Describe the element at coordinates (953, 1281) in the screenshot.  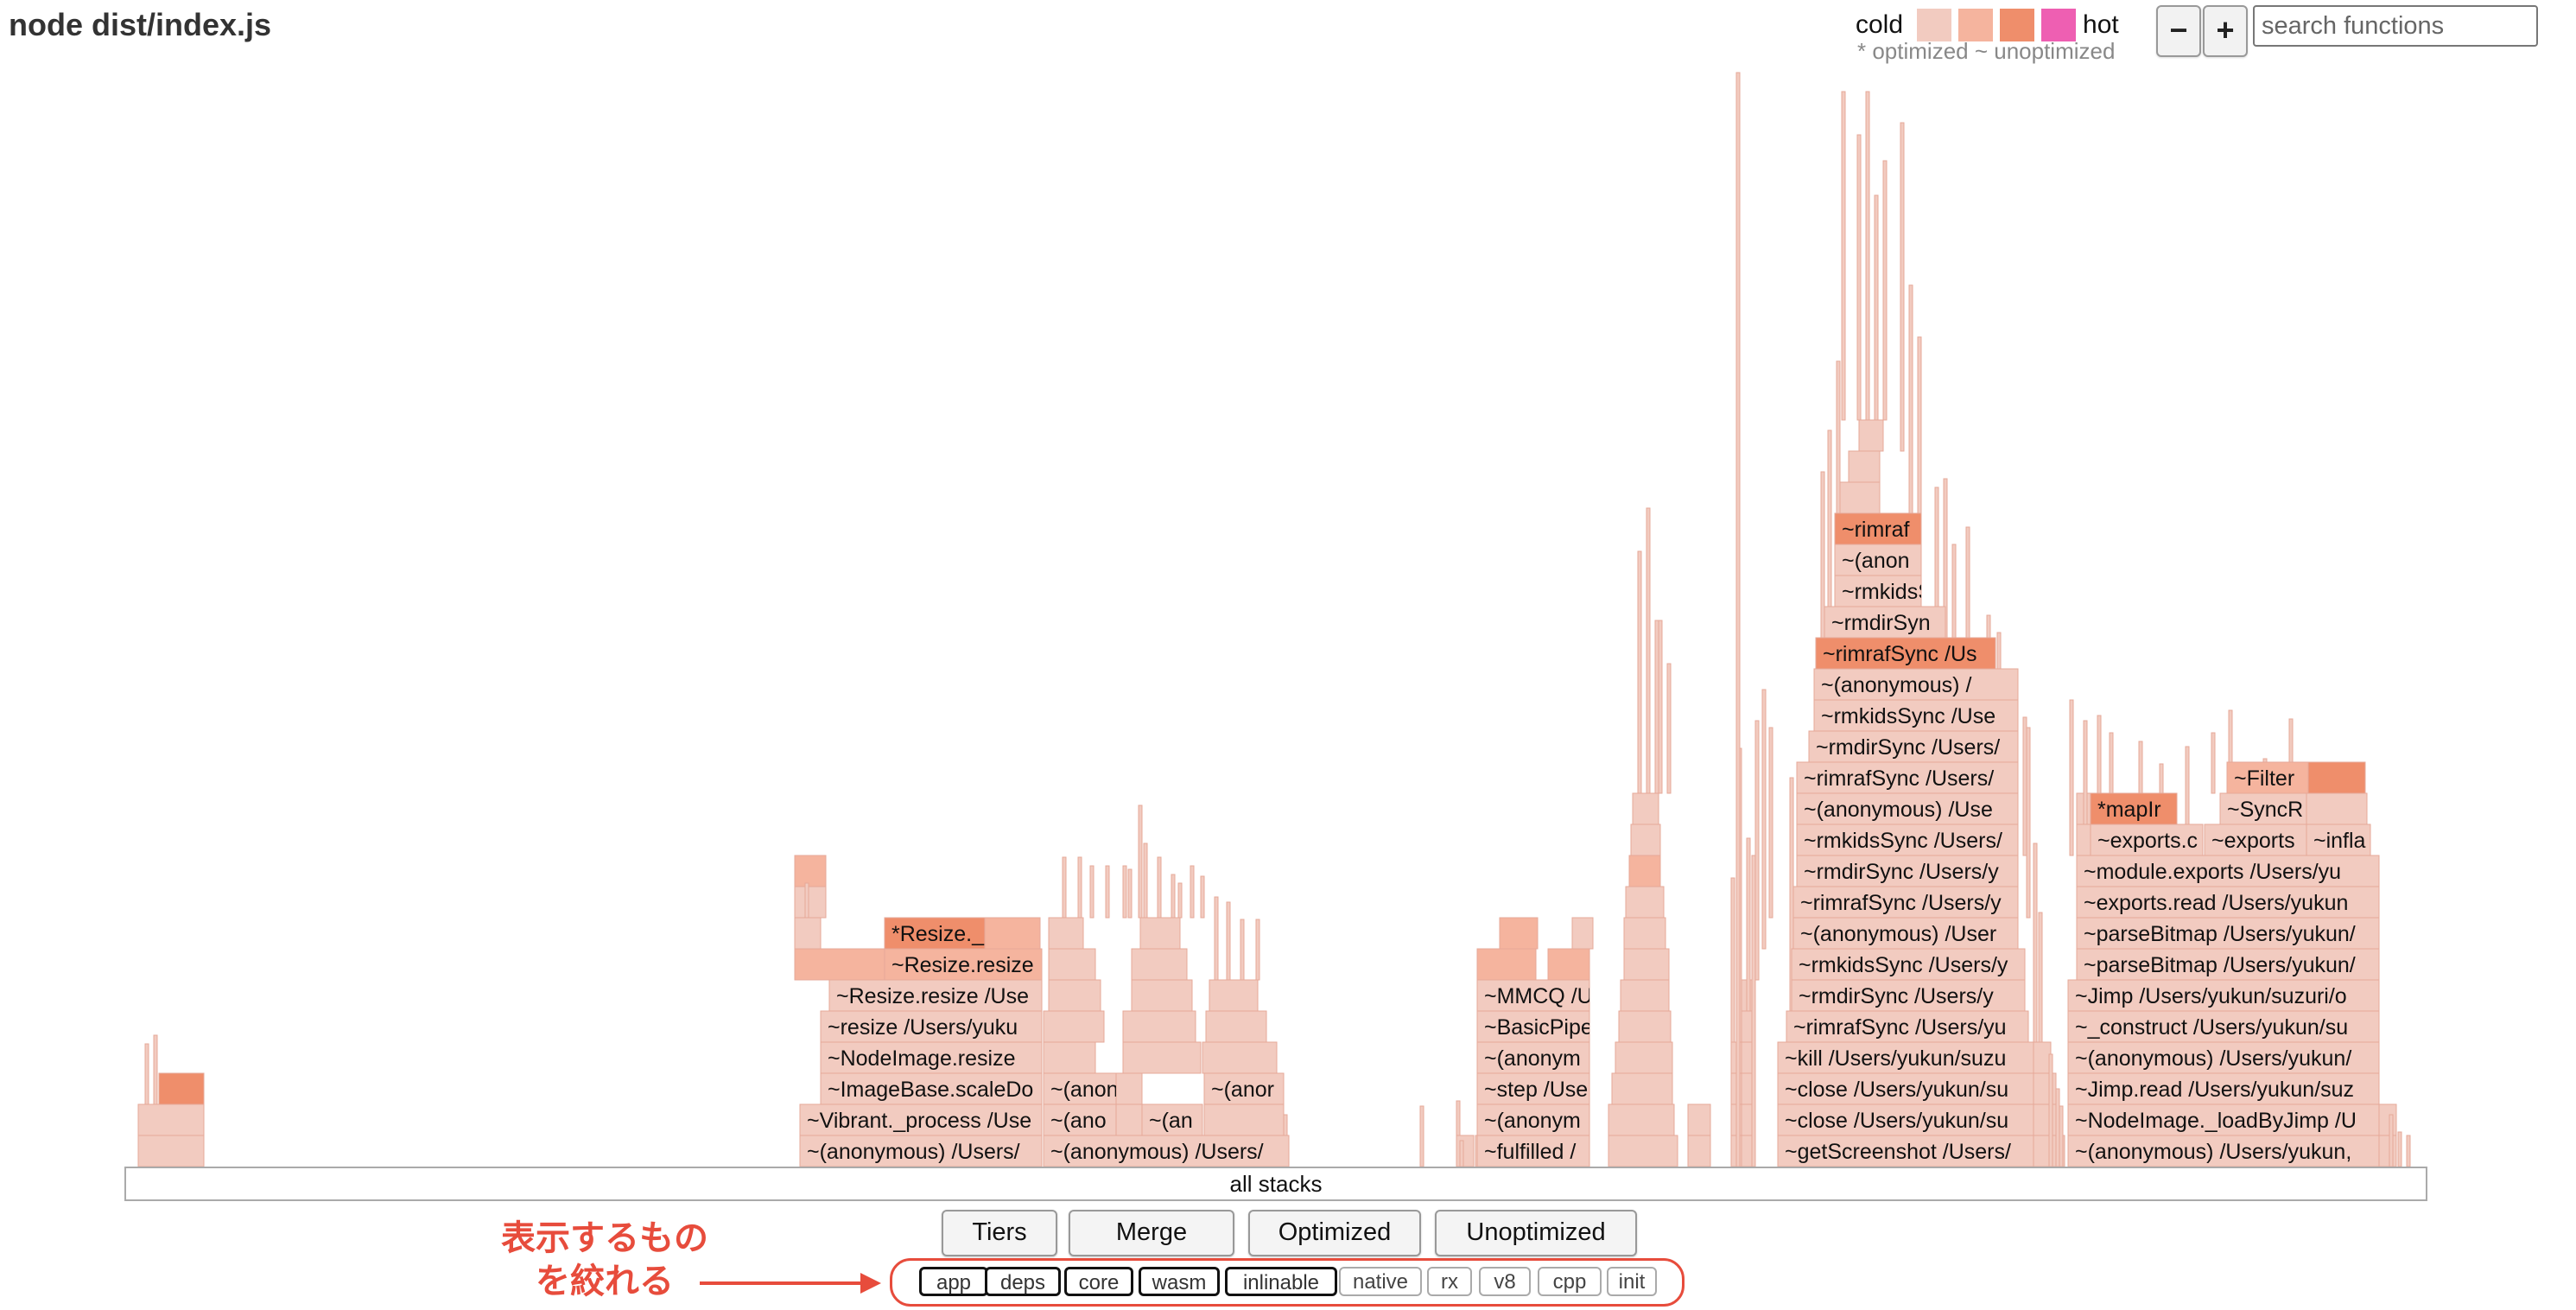
I see `filter-chip-app: app` at that location.